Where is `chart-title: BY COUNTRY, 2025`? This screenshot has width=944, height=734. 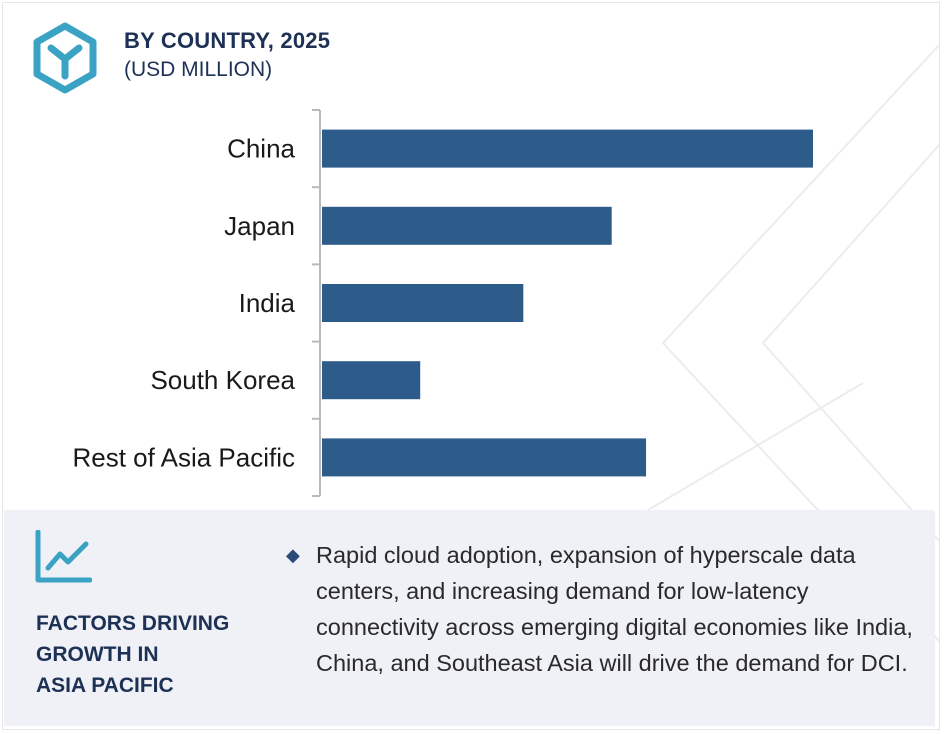 chart-title: BY COUNTRY, 2025 is located at coordinates (227, 40).